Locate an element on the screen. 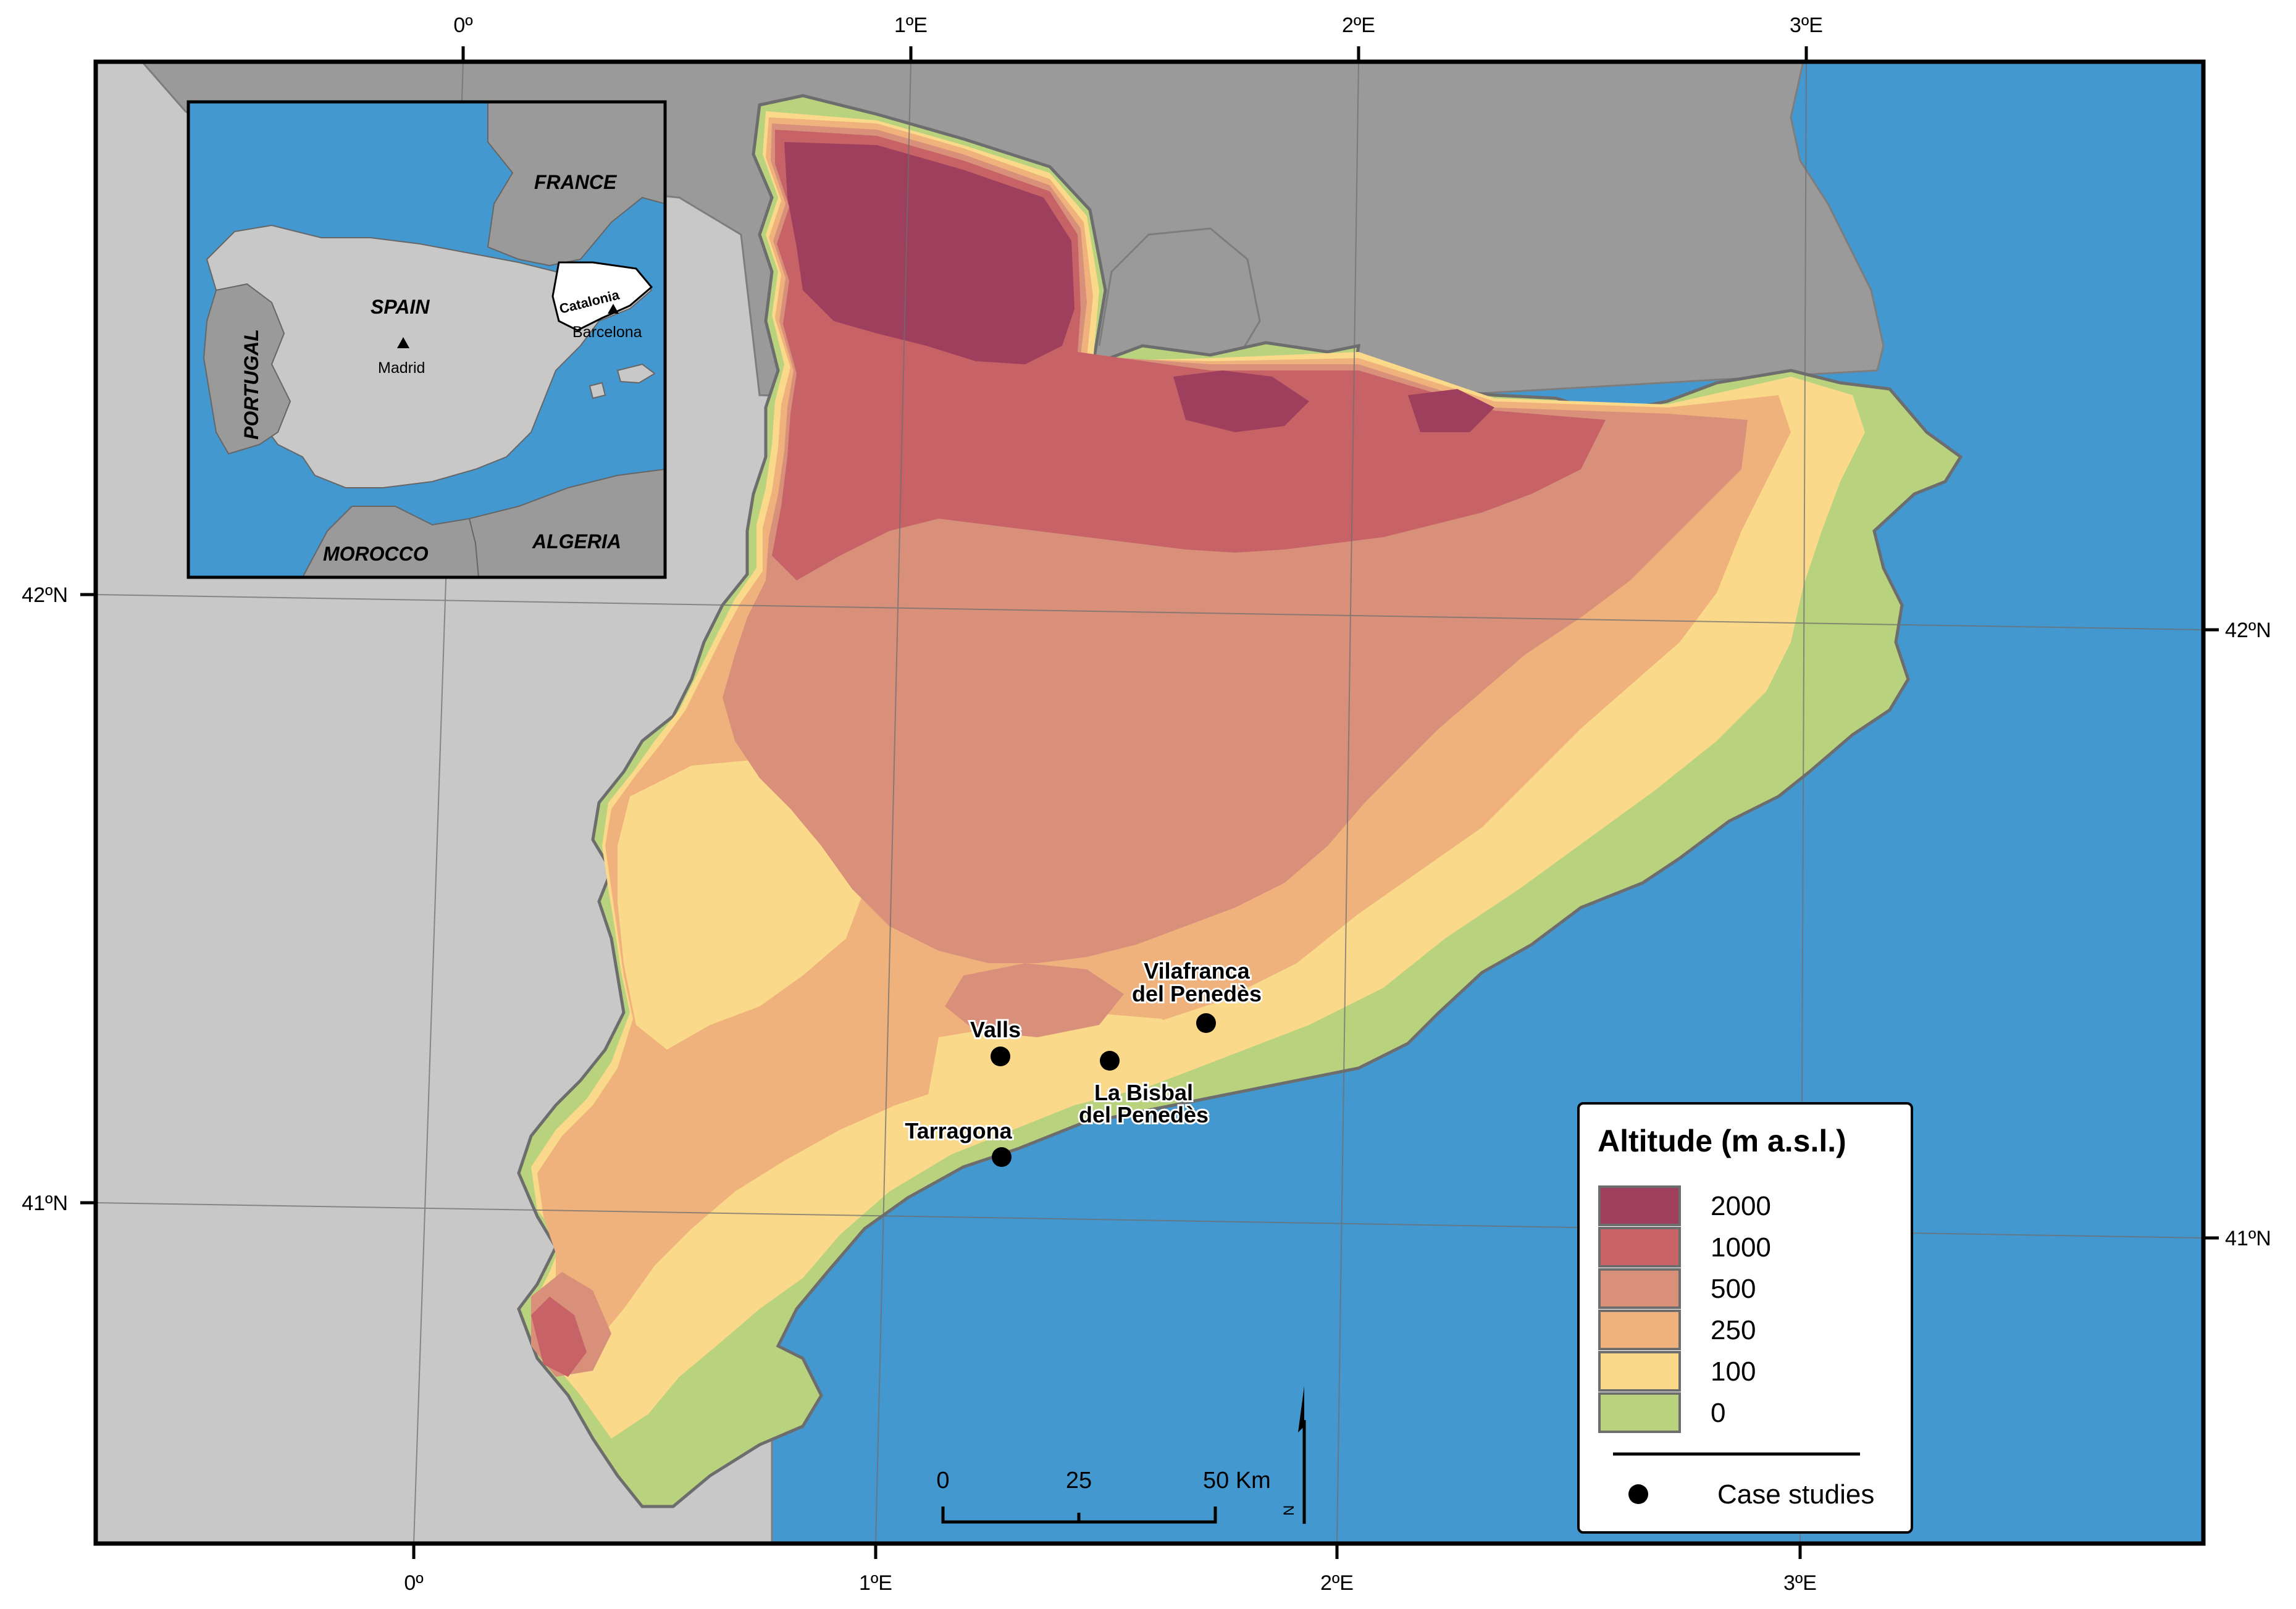 The width and height of the screenshot is (2296, 1609). inset-label-france: FRANCE is located at coordinates (576, 182).